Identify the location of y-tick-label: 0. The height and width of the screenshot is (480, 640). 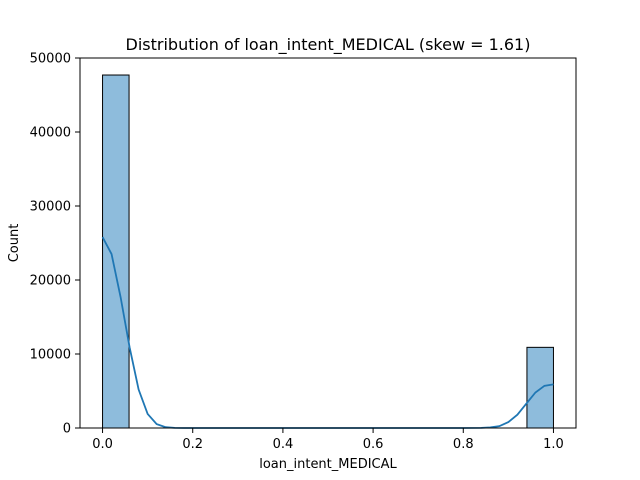
(67, 429).